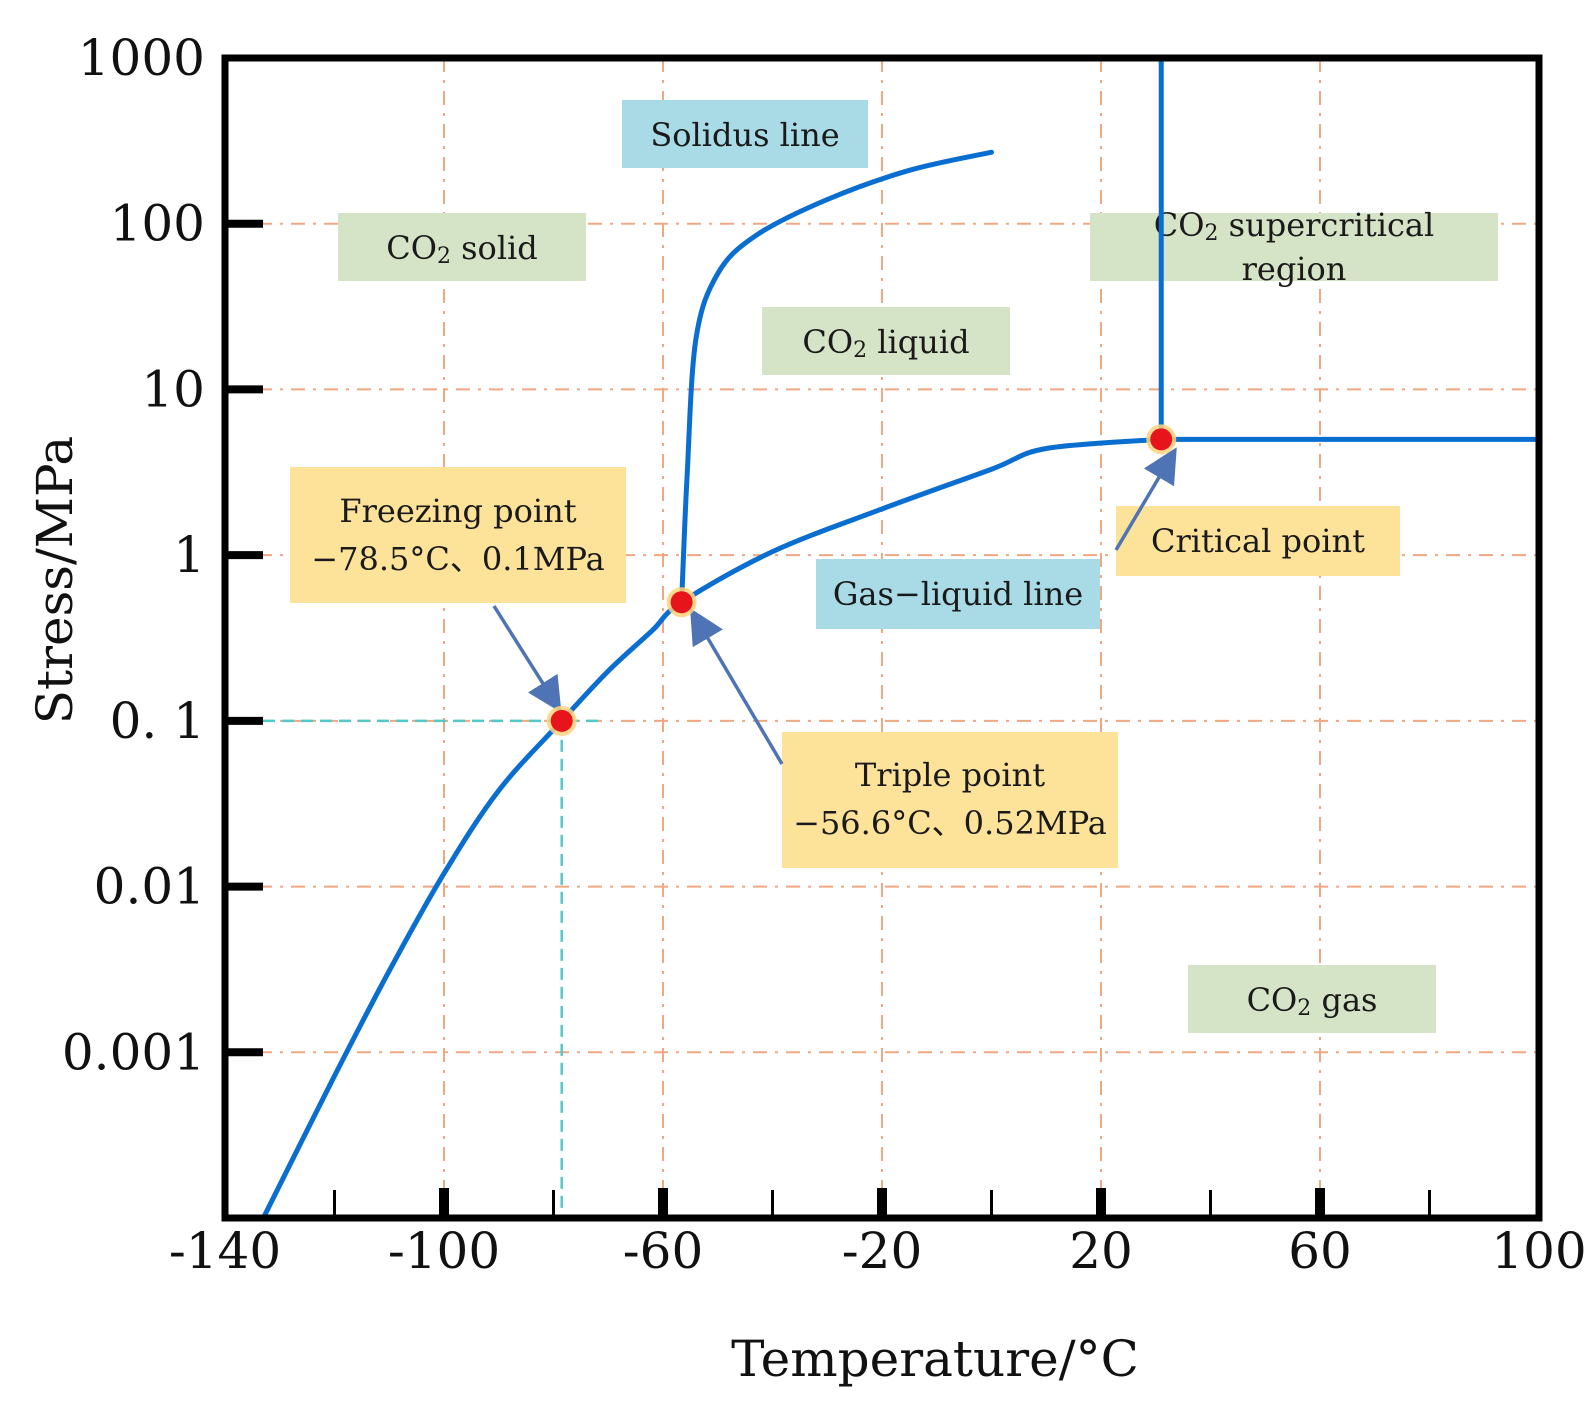  Describe the element at coordinates (1161, 439) in the screenshot. I see `critical-point-marker` at that location.